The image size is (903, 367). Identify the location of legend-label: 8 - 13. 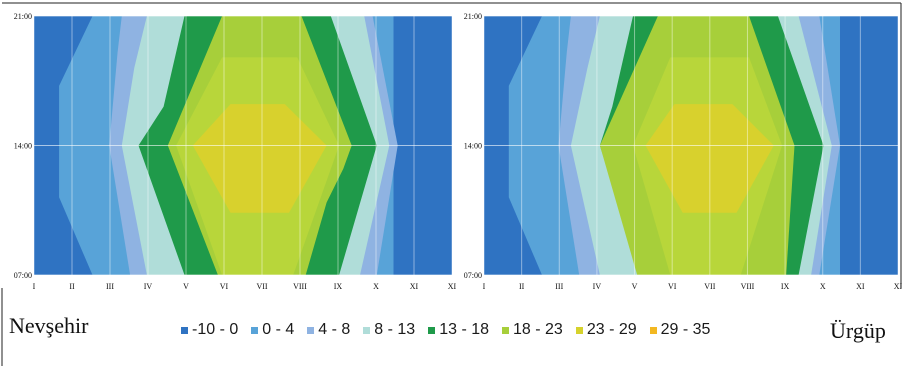
(395, 329).